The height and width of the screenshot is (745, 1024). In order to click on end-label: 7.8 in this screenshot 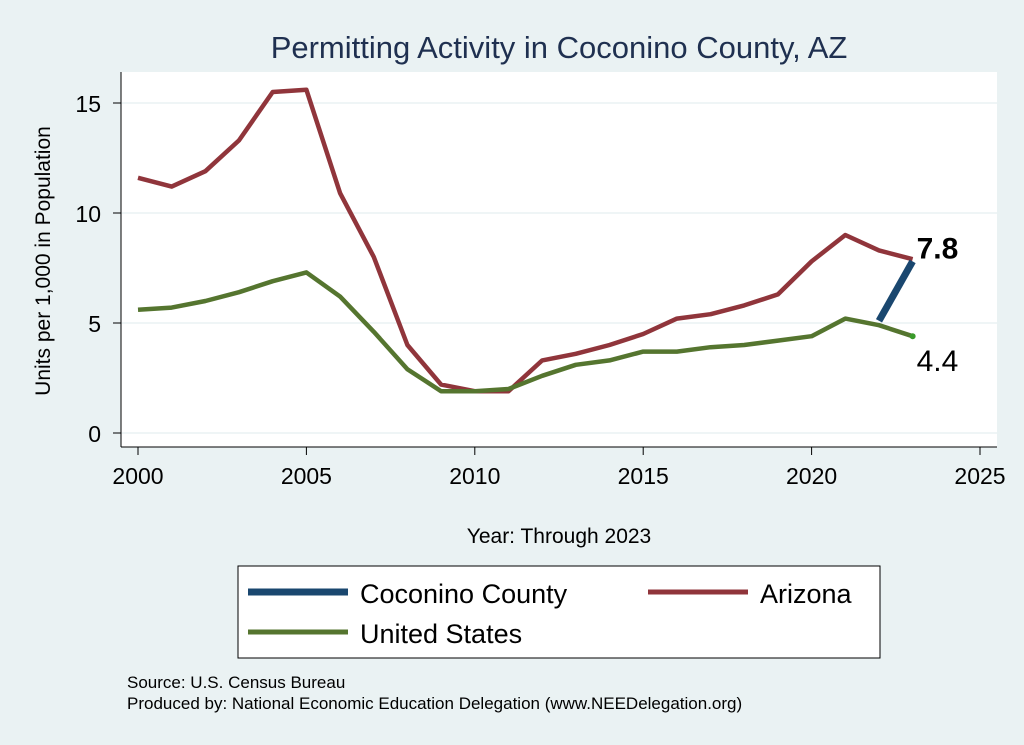, I will do `click(938, 248)`.